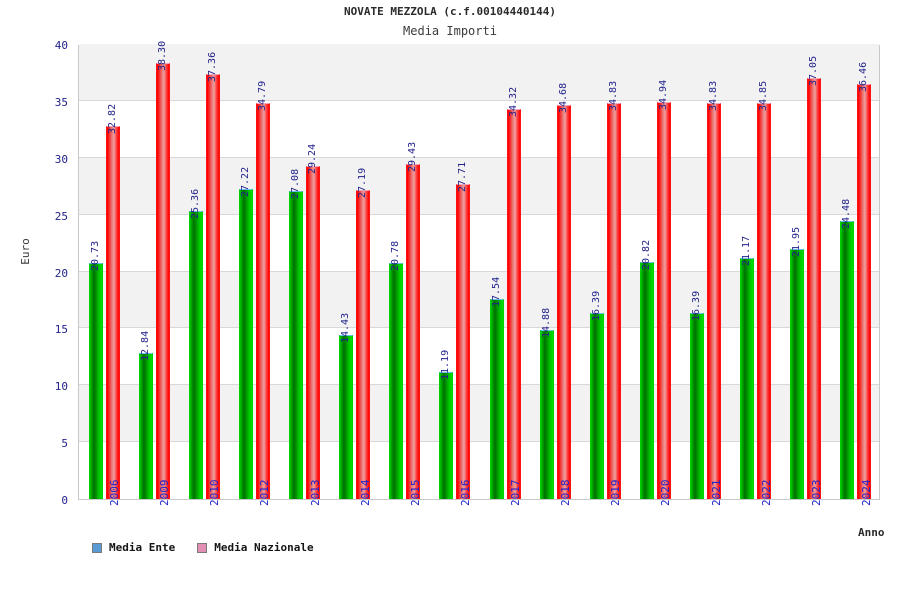  What do you see at coordinates (666, 493) in the screenshot?
I see `x-tick-label: 2020` at bounding box center [666, 493].